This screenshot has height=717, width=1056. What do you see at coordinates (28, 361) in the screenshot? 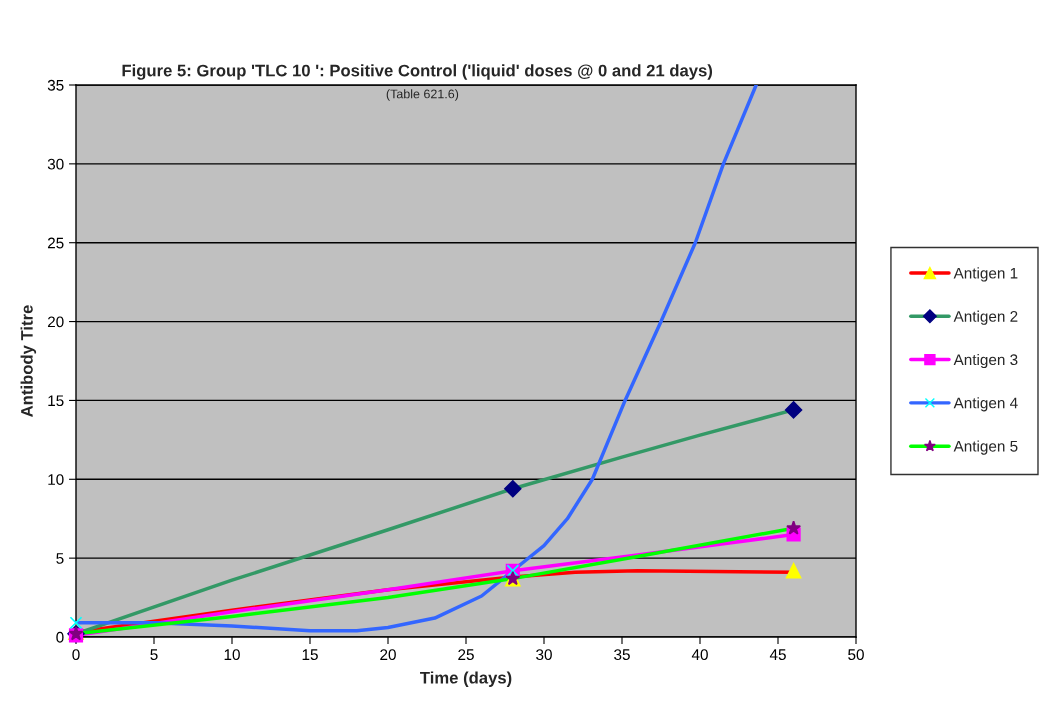
I see `y-axis-title: Antibody Titre` at bounding box center [28, 361].